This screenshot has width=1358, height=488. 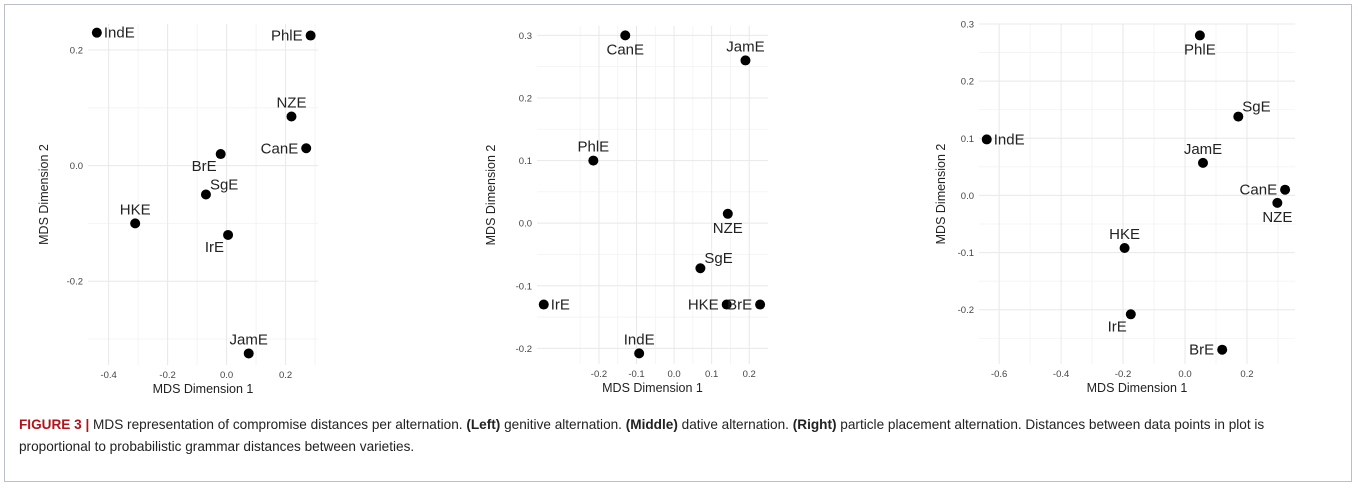 I want to click on caption-text: dative alternation., so click(x=735, y=424).